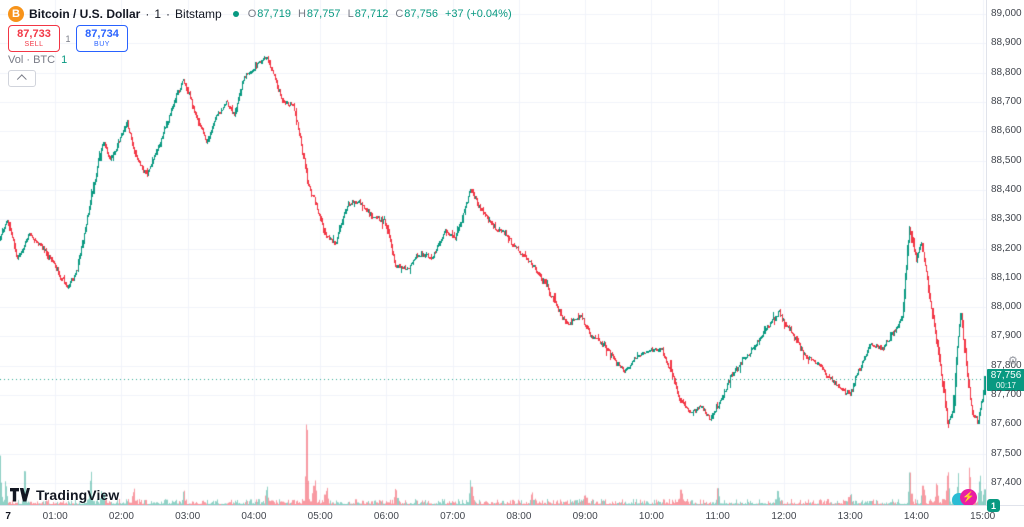 The height and width of the screenshot is (527, 1024). Describe the element at coordinates (1006, 131) in the screenshot. I see `price-tick-label: 88,600` at that location.